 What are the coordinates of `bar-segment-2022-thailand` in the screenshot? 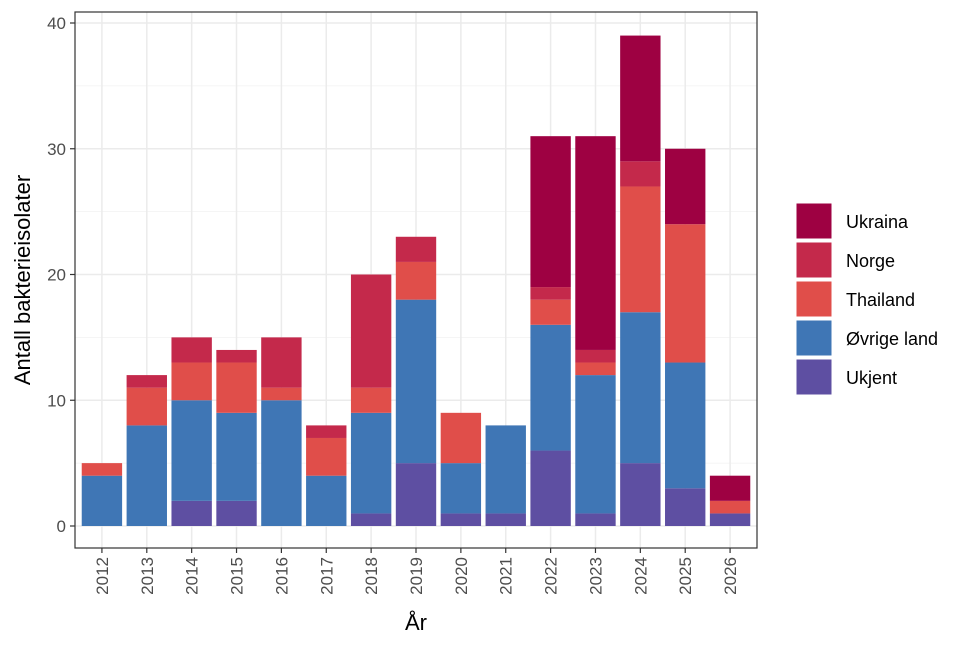 It's located at (550, 312).